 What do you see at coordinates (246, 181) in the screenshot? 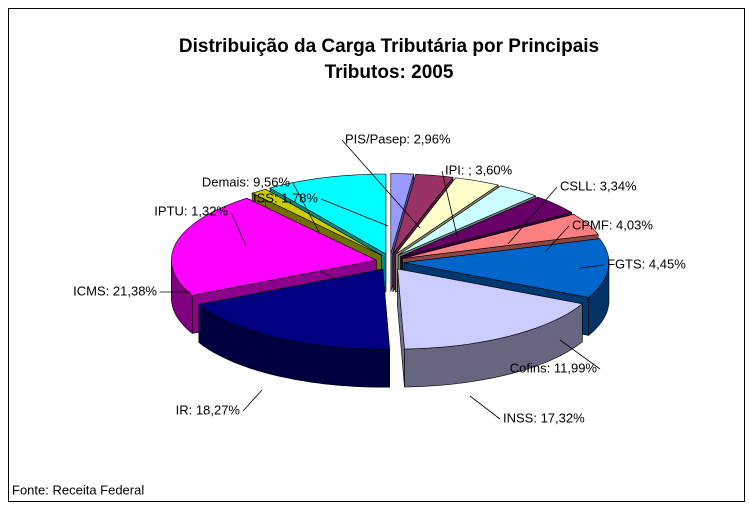
I see `data-label: Demais: 9,56%` at bounding box center [246, 181].